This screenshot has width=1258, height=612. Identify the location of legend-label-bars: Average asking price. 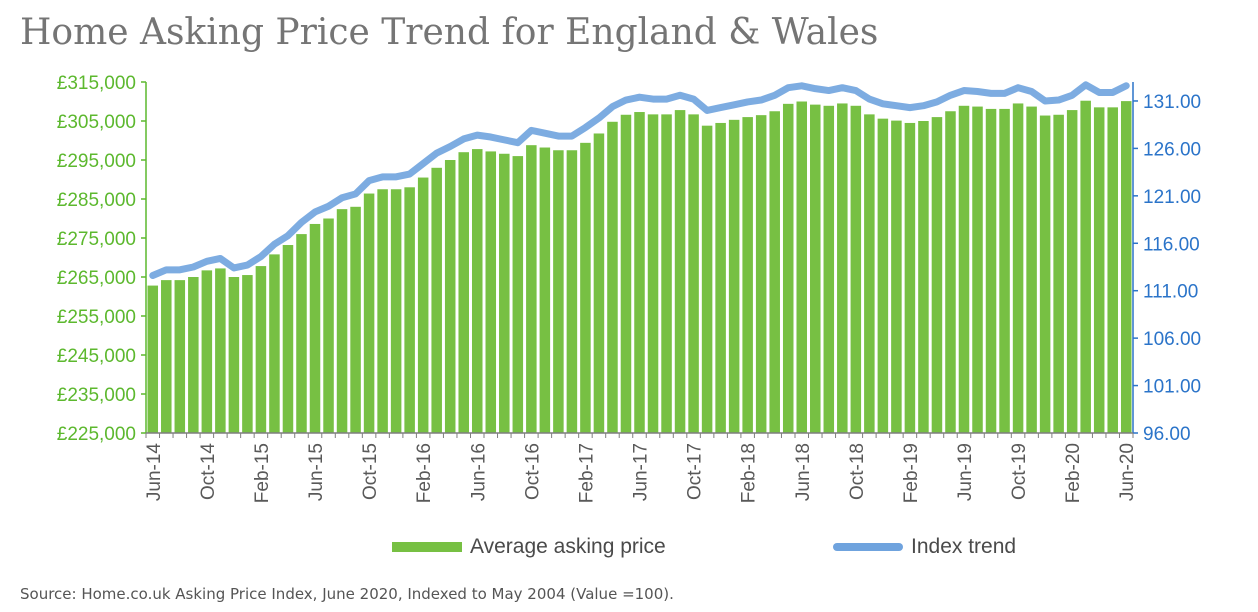
(568, 546).